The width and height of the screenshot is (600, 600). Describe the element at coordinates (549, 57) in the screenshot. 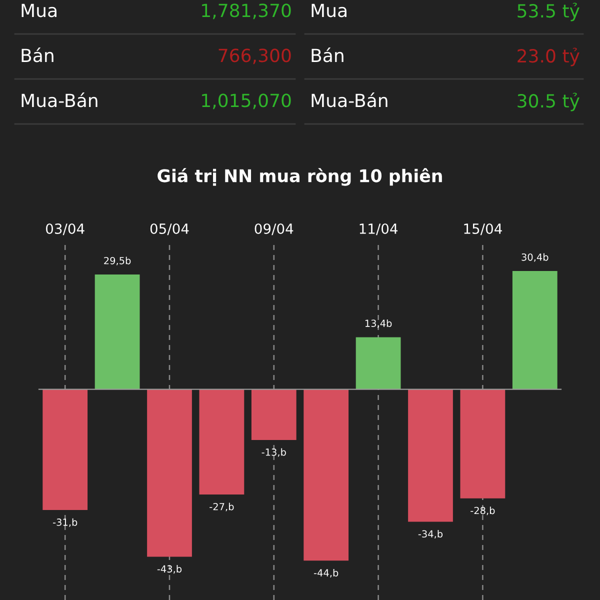

I see `text: 23.0 tỷ` at that location.